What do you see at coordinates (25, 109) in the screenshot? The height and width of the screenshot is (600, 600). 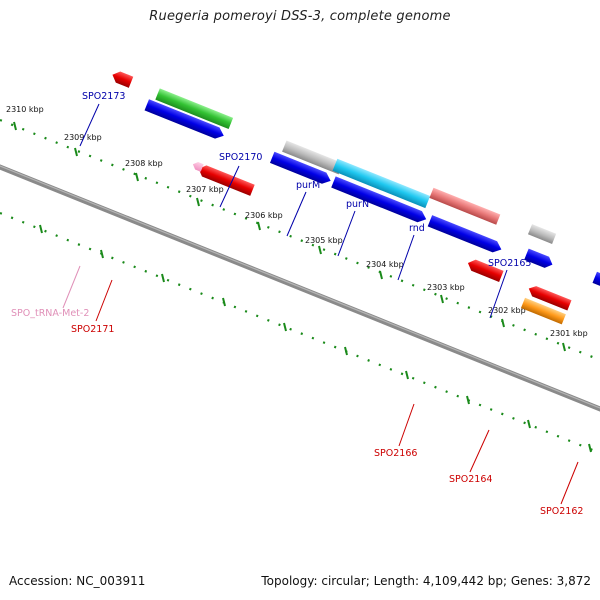 I see `scale-label: 2310 kbp` at bounding box center [25, 109].